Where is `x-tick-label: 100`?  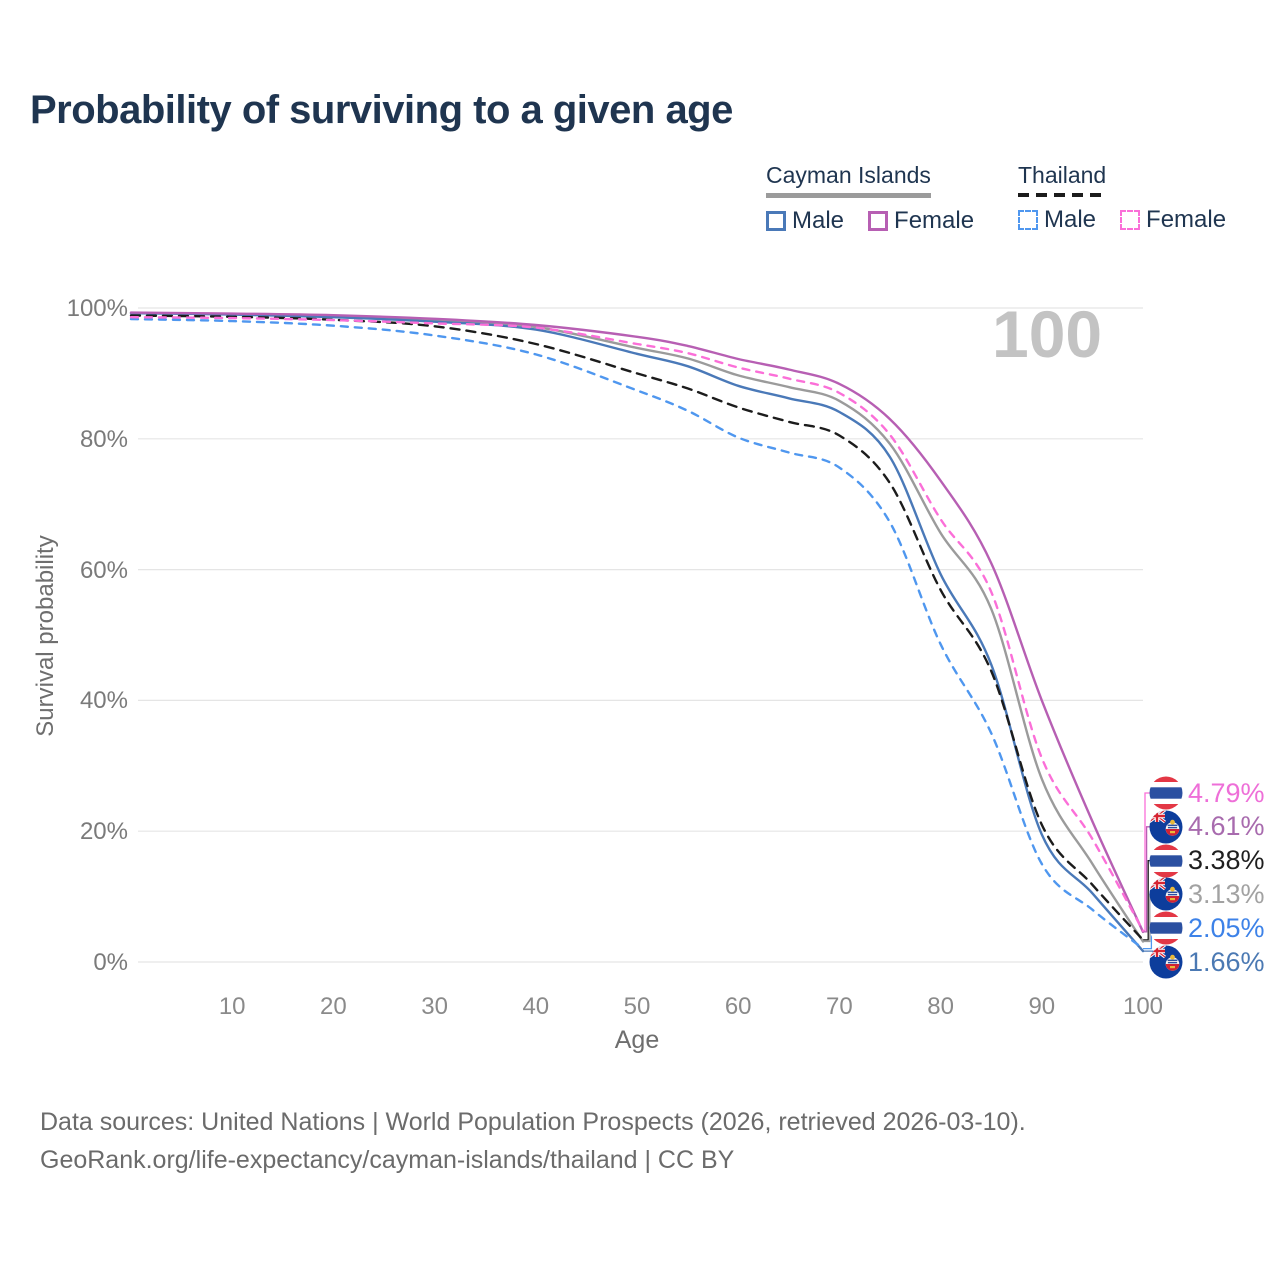 x-tick-label: 100 is located at coordinates (1143, 1006).